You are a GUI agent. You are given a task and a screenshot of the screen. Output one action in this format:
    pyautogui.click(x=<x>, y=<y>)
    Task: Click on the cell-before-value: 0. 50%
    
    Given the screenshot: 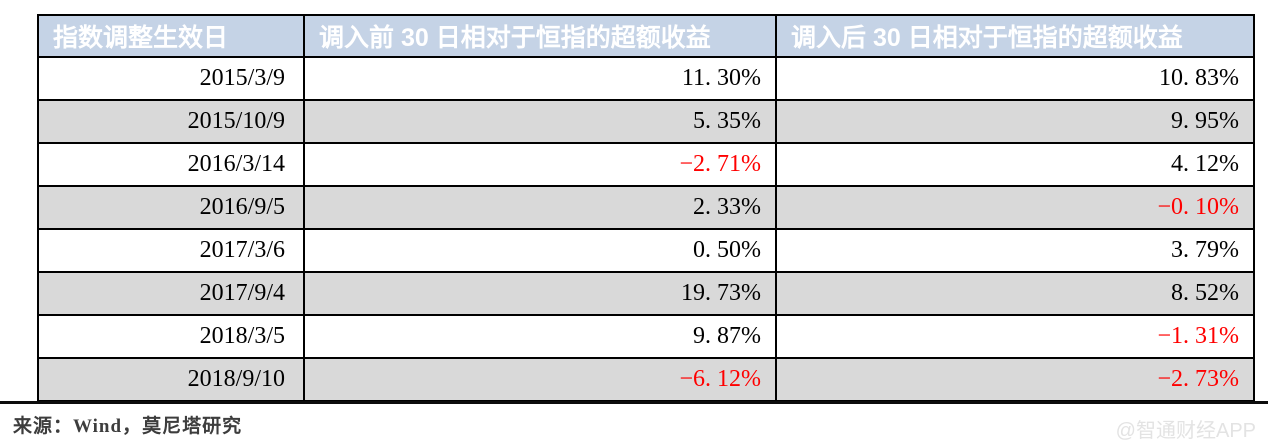 What is the action you would take?
    pyautogui.click(x=540, y=250)
    